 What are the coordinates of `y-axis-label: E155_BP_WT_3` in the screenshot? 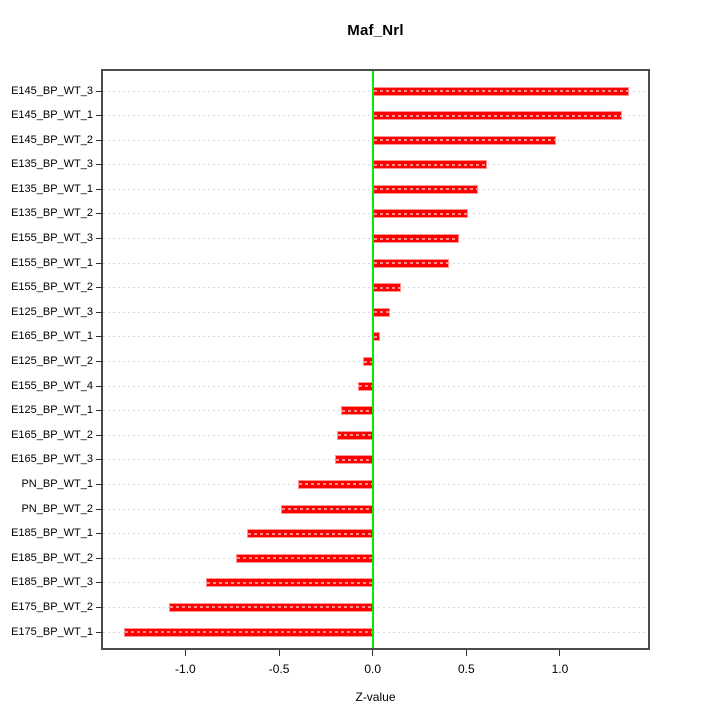 It's located at (52, 238).